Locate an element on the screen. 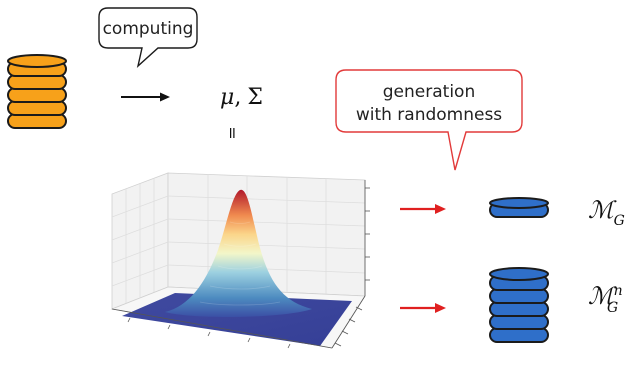 This screenshot has width=628, height=379. mu-symbol: μ is located at coordinates (227, 97).